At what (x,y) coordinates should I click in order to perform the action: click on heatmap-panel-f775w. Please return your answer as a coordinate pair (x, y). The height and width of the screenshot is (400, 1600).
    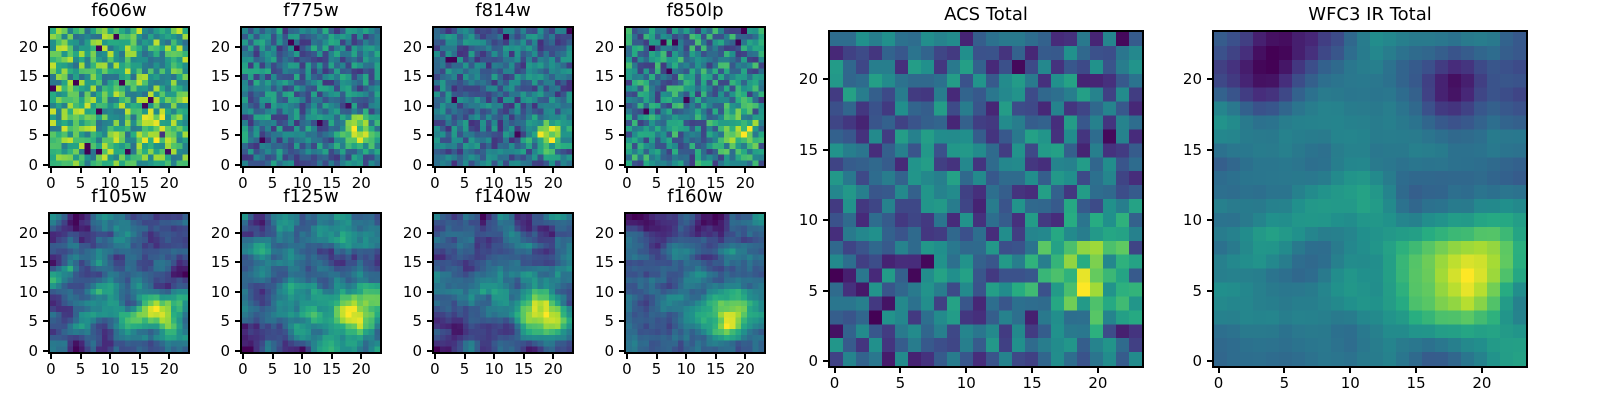
    Looking at the image, I should click on (311, 97).